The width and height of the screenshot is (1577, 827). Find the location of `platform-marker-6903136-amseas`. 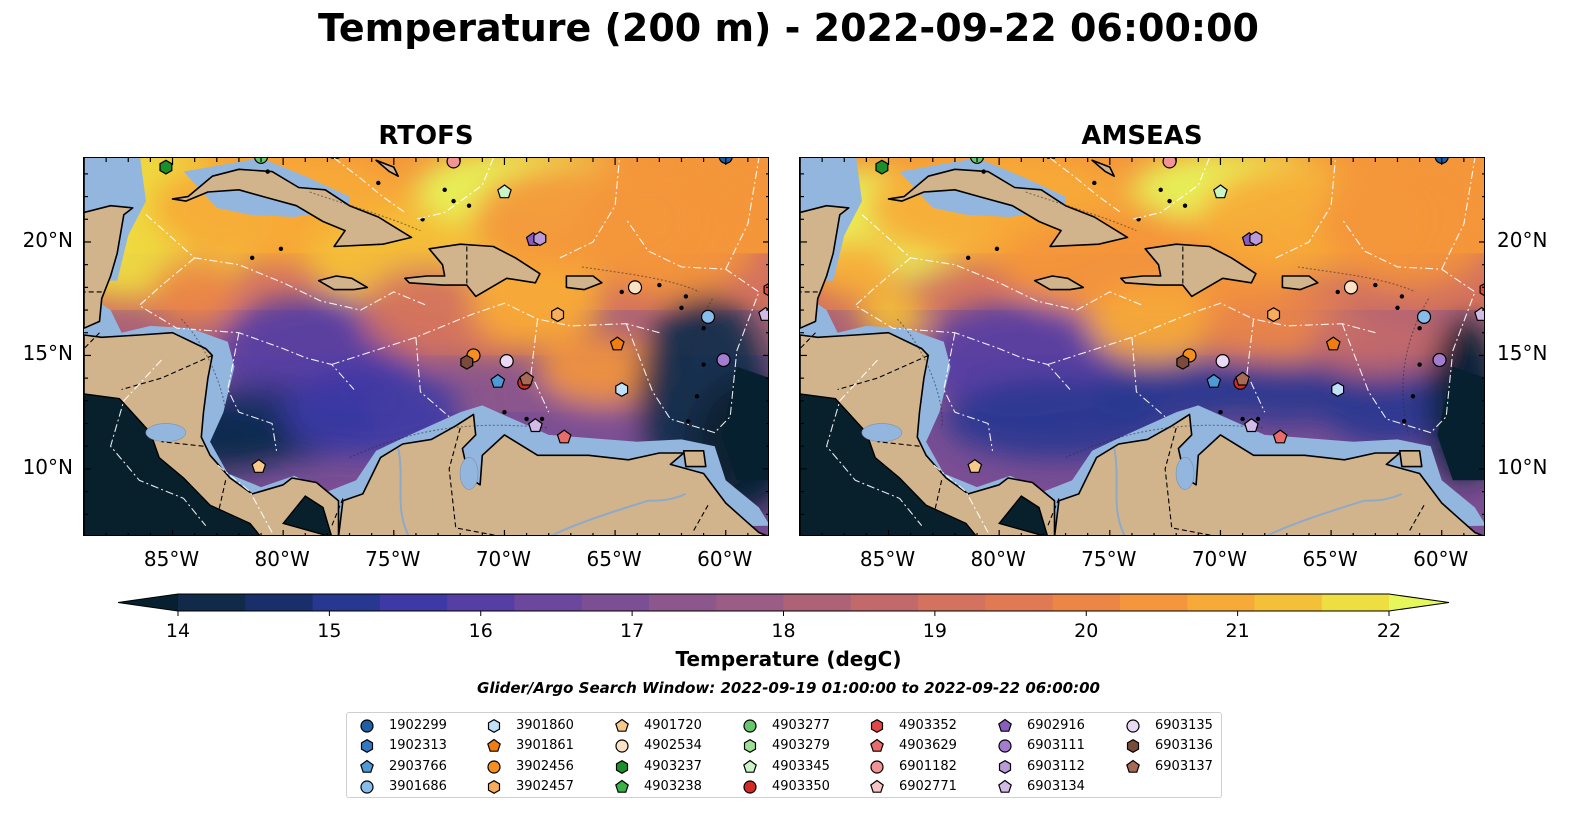

platform-marker-6903136-amseas is located at coordinates (1183, 362).